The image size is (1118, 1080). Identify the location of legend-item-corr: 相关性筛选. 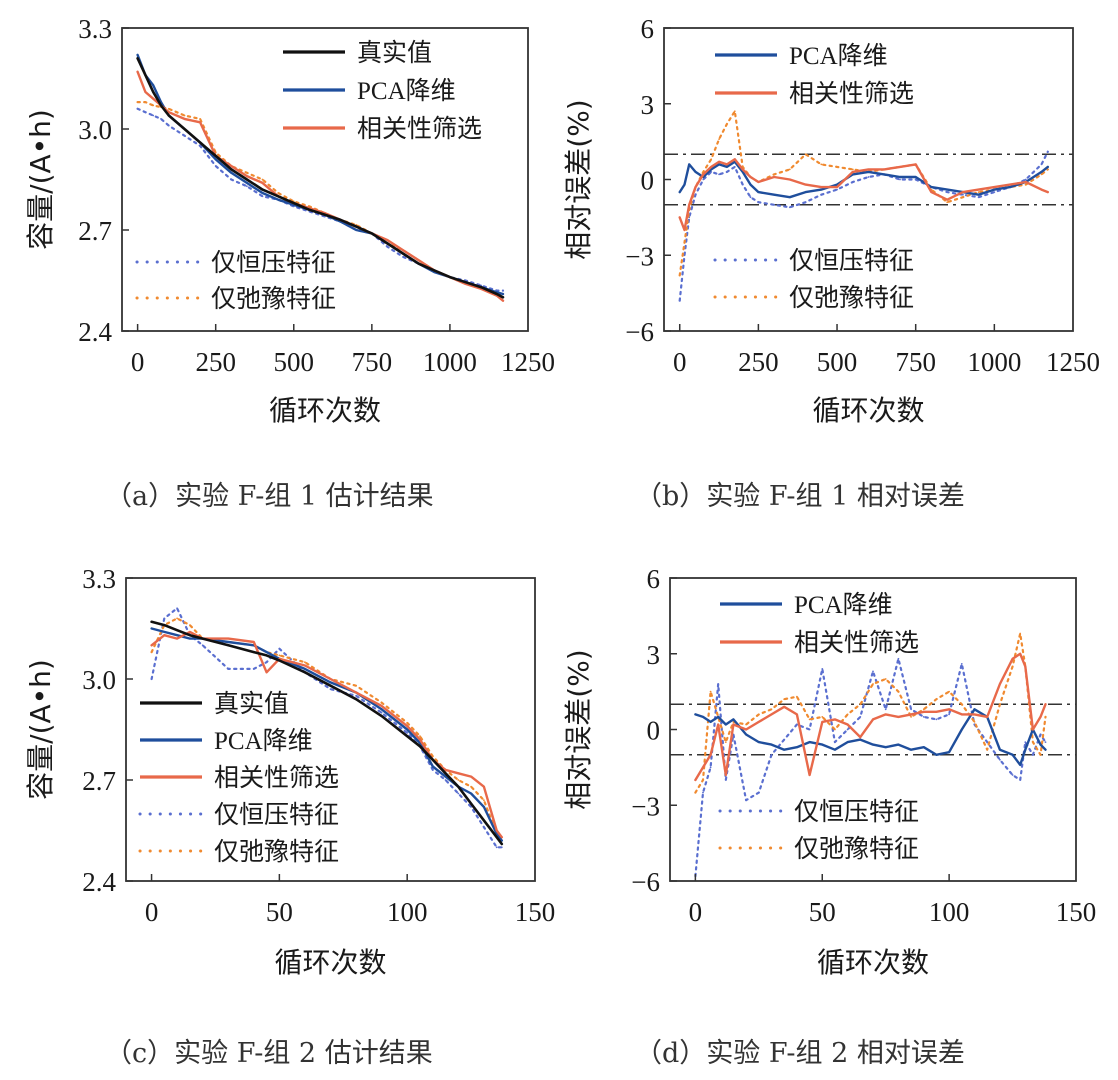
(239, 777).